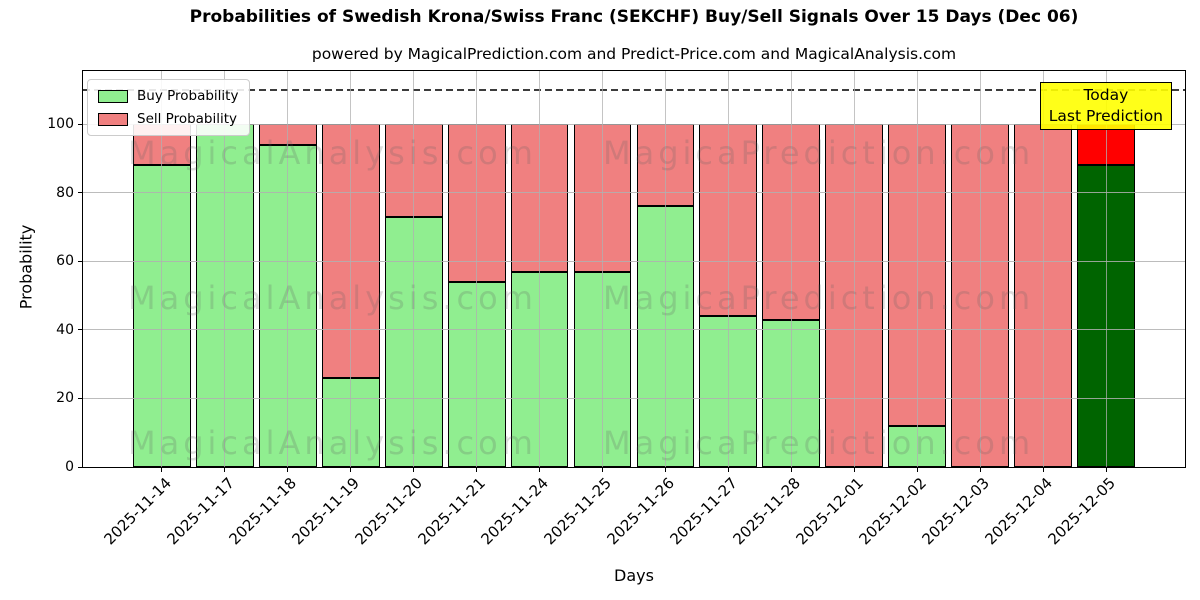  What do you see at coordinates (956, 511) in the screenshot?
I see `x-tick-label-2025-12-03: 2025-12-03` at bounding box center [956, 511].